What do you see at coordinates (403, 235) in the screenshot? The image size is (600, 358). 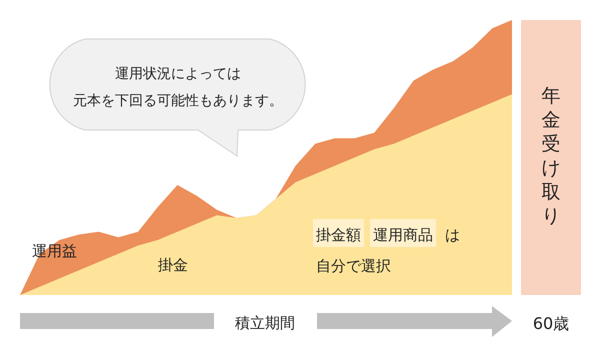 I see `annotation: 運用商品` at bounding box center [403, 235].